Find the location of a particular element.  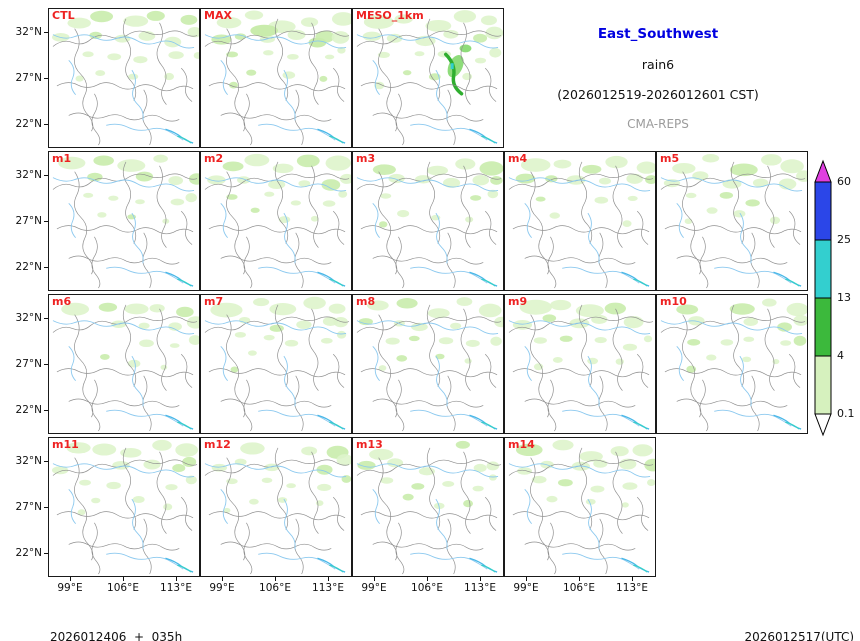

model-label: CMA-REPS is located at coordinates (658, 124).